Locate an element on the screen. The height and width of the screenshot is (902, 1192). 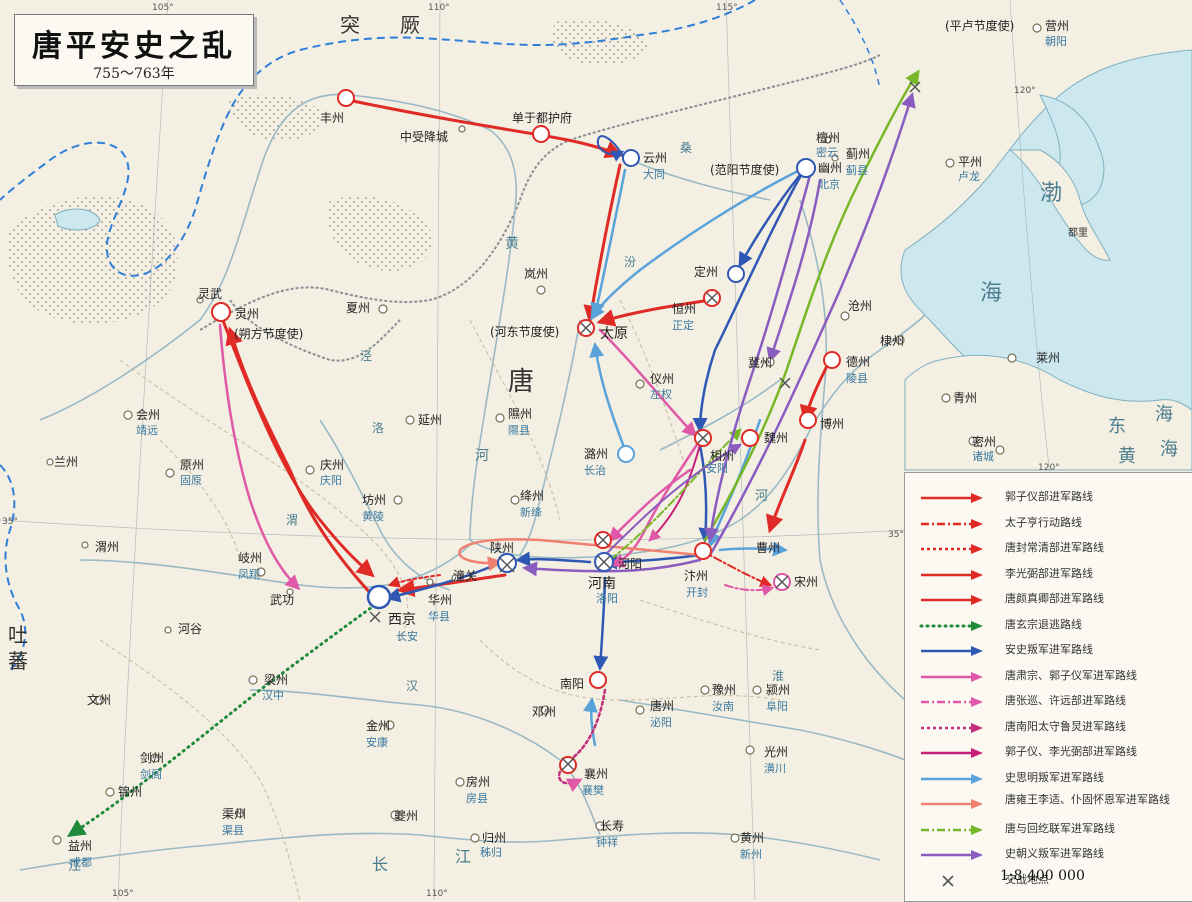
city-label-hegu: 河谷 is located at coordinates (190, 629).